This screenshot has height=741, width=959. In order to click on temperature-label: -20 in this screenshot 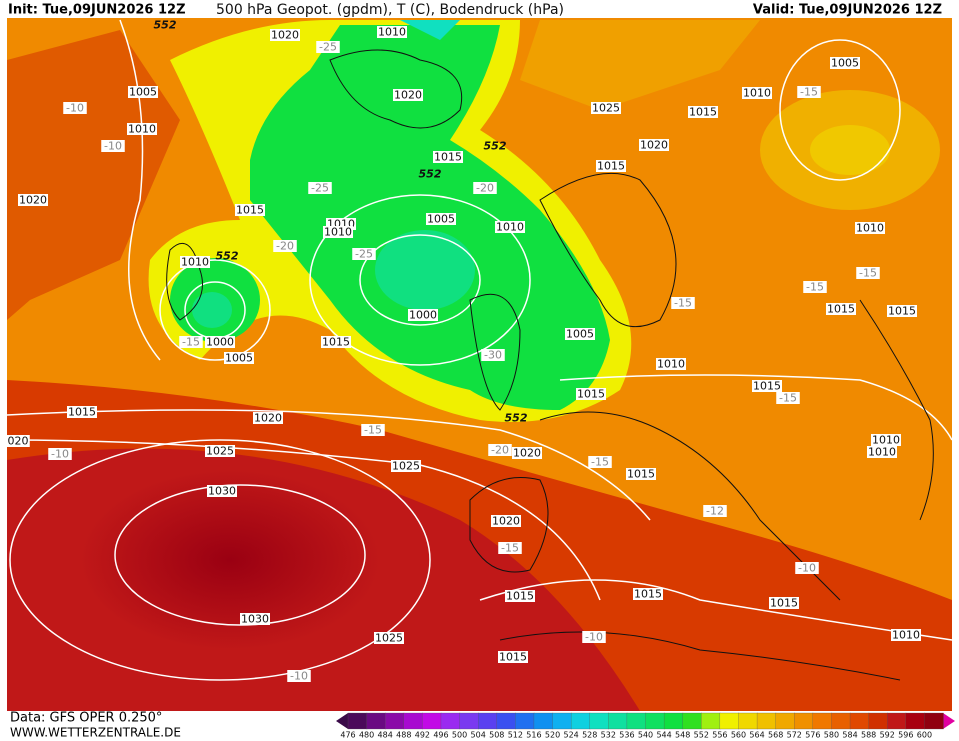, I will do `click(485, 188)`.